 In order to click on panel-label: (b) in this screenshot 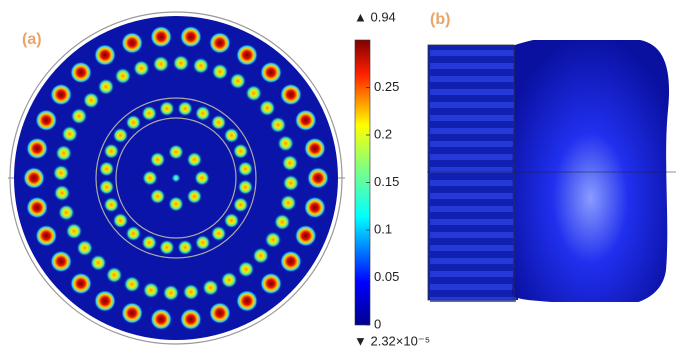, I will do `click(440, 19)`.